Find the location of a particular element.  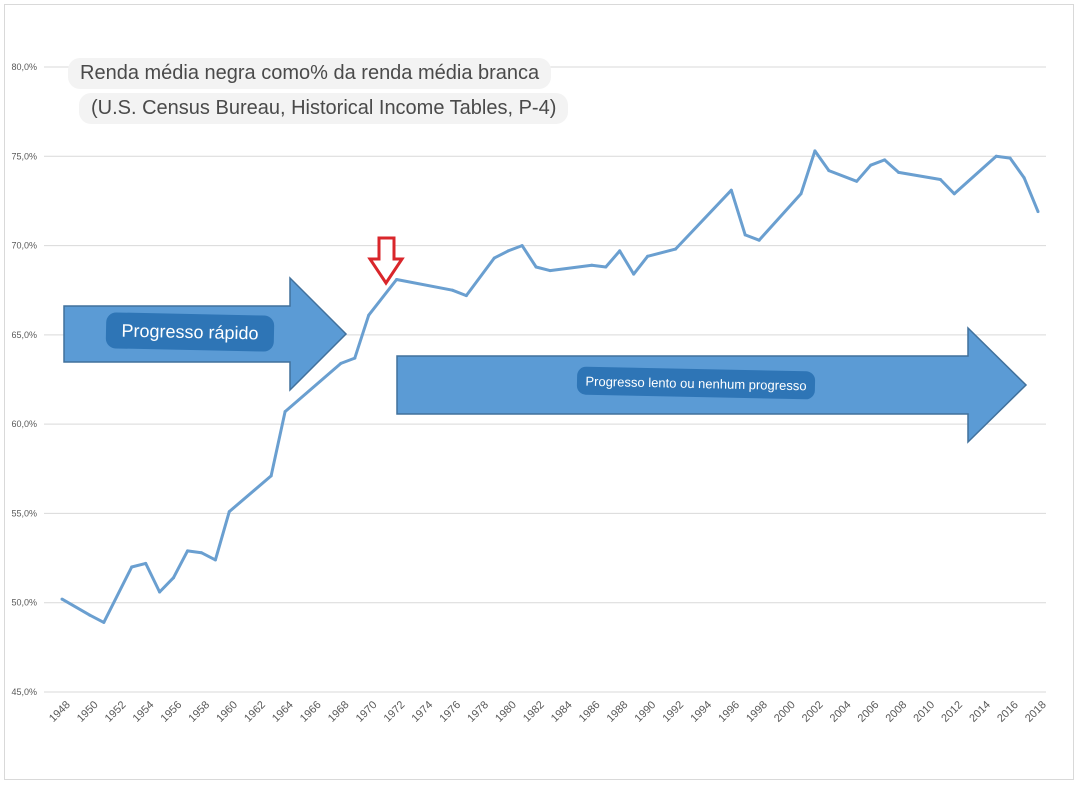

x-tick-label: 2018 is located at coordinates (1036, 712).